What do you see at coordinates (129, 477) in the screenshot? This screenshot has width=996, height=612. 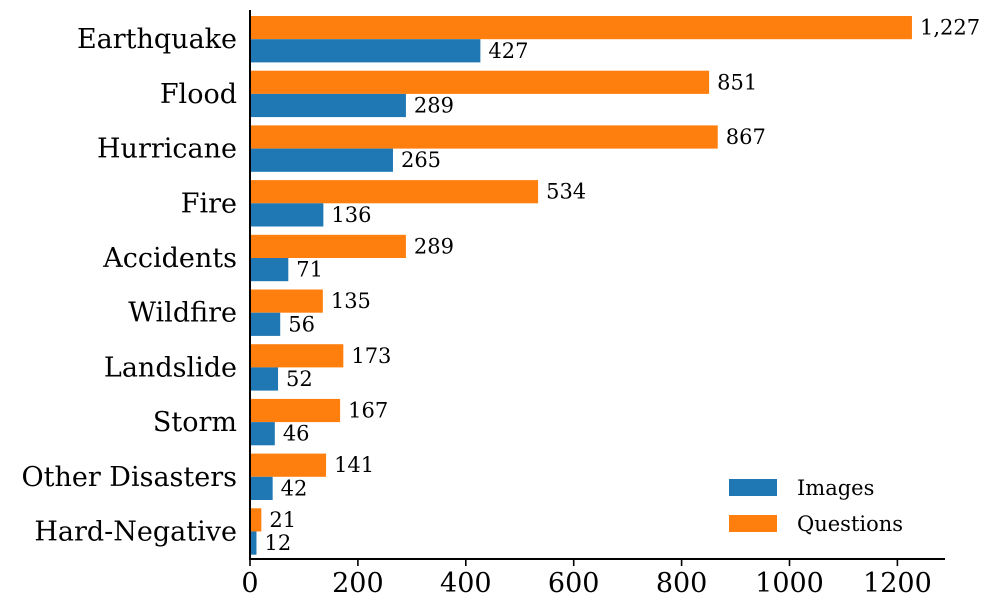 I see `category-label-other-disasters: Other Disasters` at bounding box center [129, 477].